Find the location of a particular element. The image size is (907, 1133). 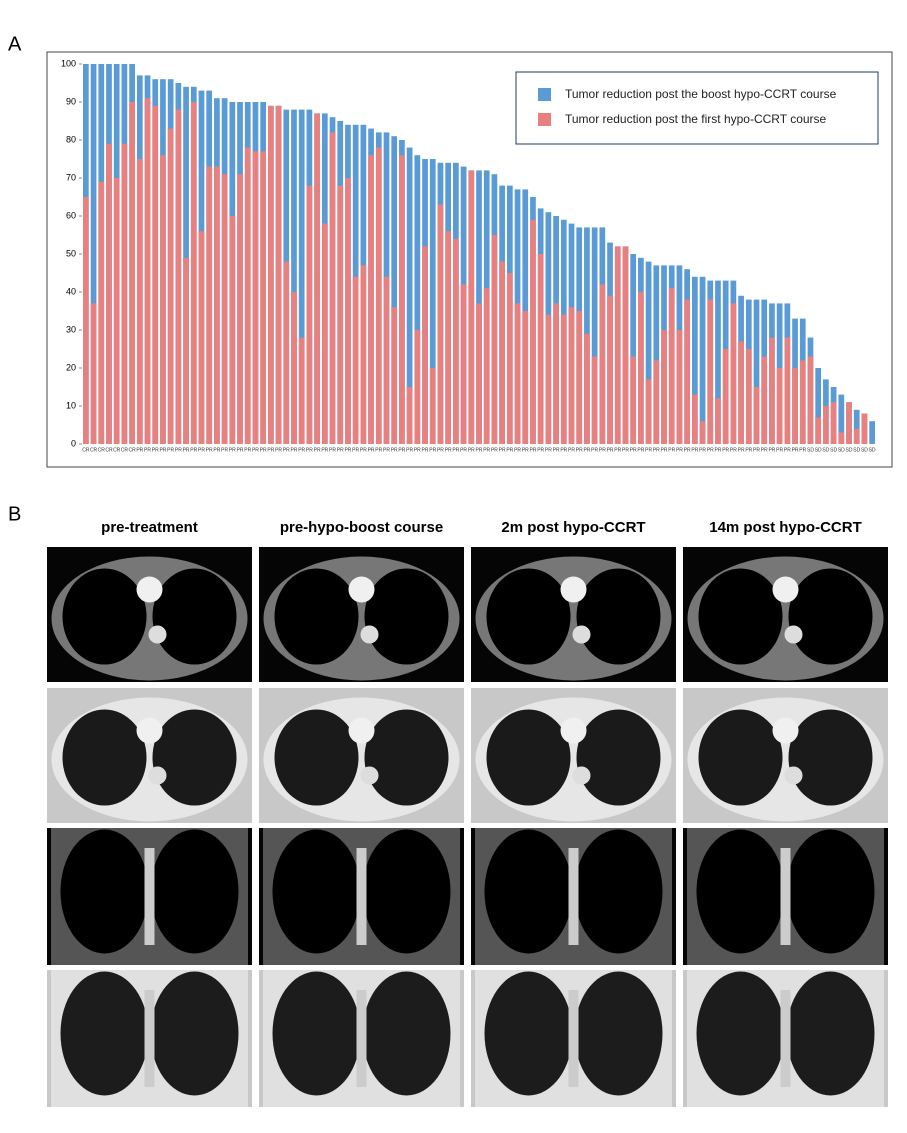

panel-label: B is located at coordinates (14, 514).